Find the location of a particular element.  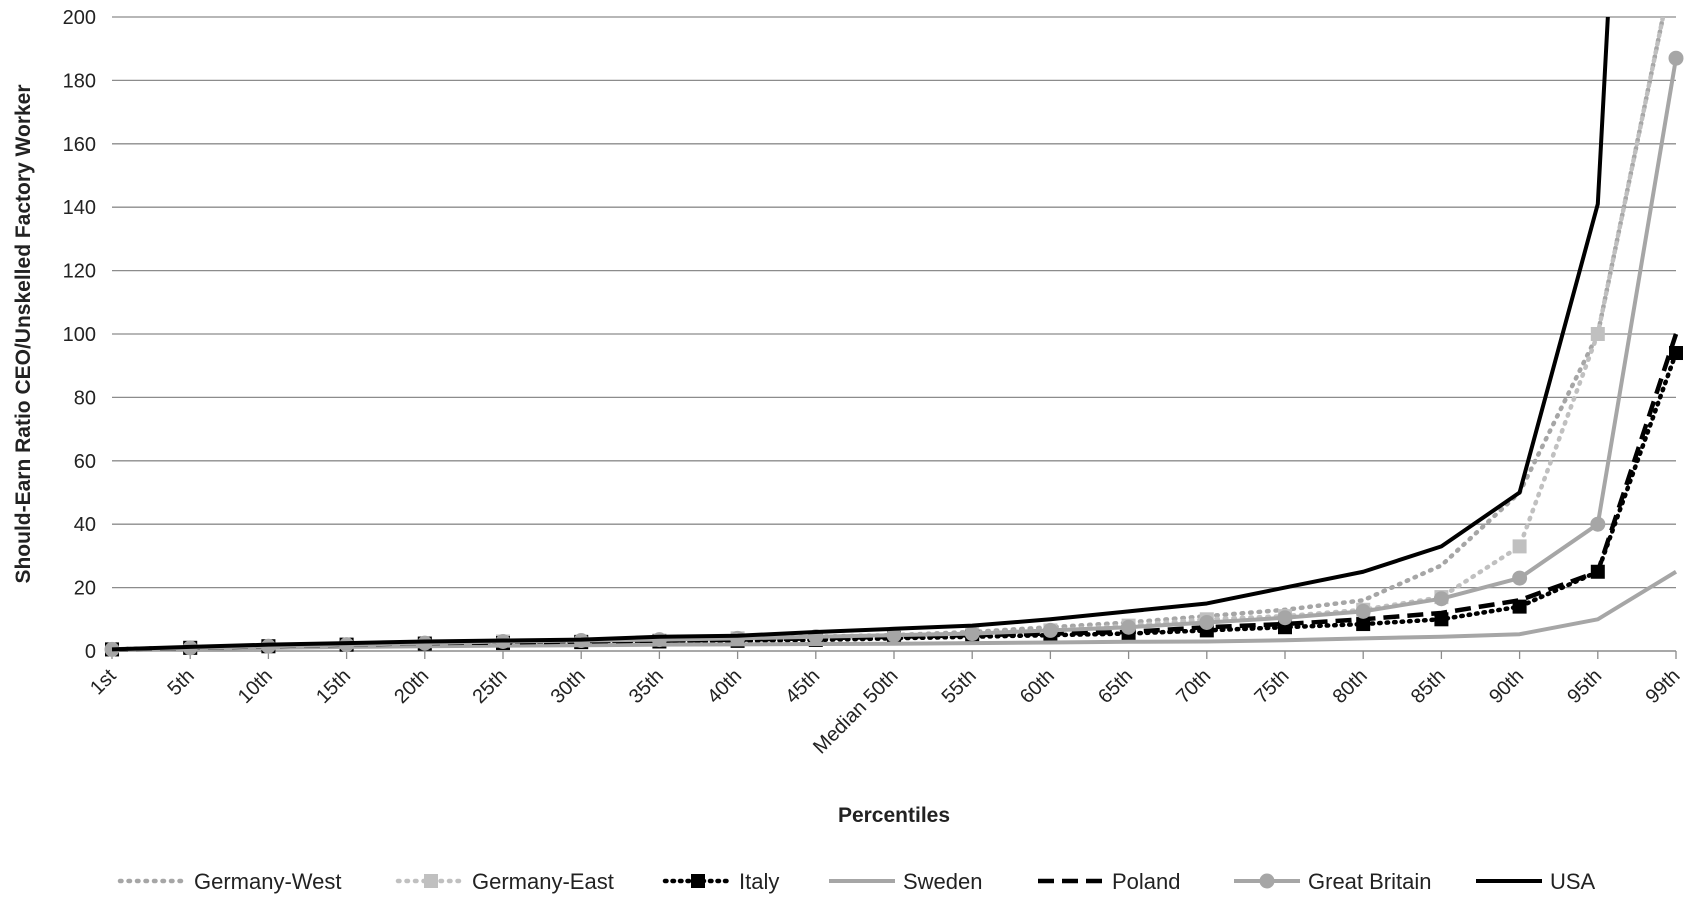

y-tick-label: 200 is located at coordinates (79, 18).